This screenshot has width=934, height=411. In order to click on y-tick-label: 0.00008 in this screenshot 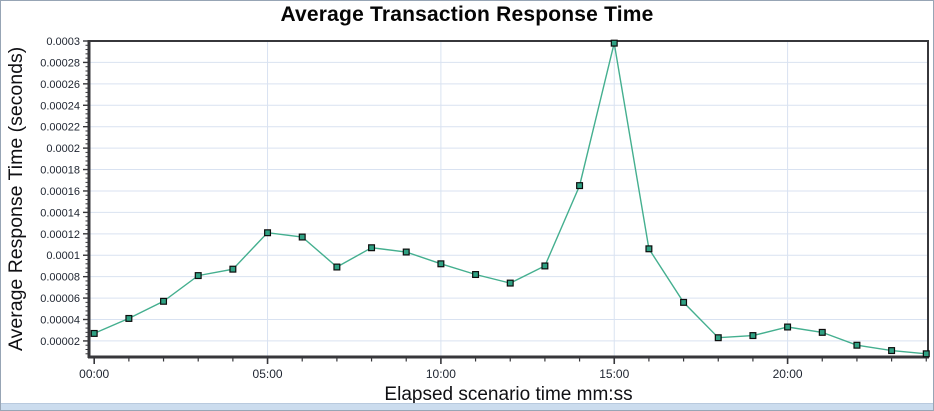, I will do `click(60, 278)`.